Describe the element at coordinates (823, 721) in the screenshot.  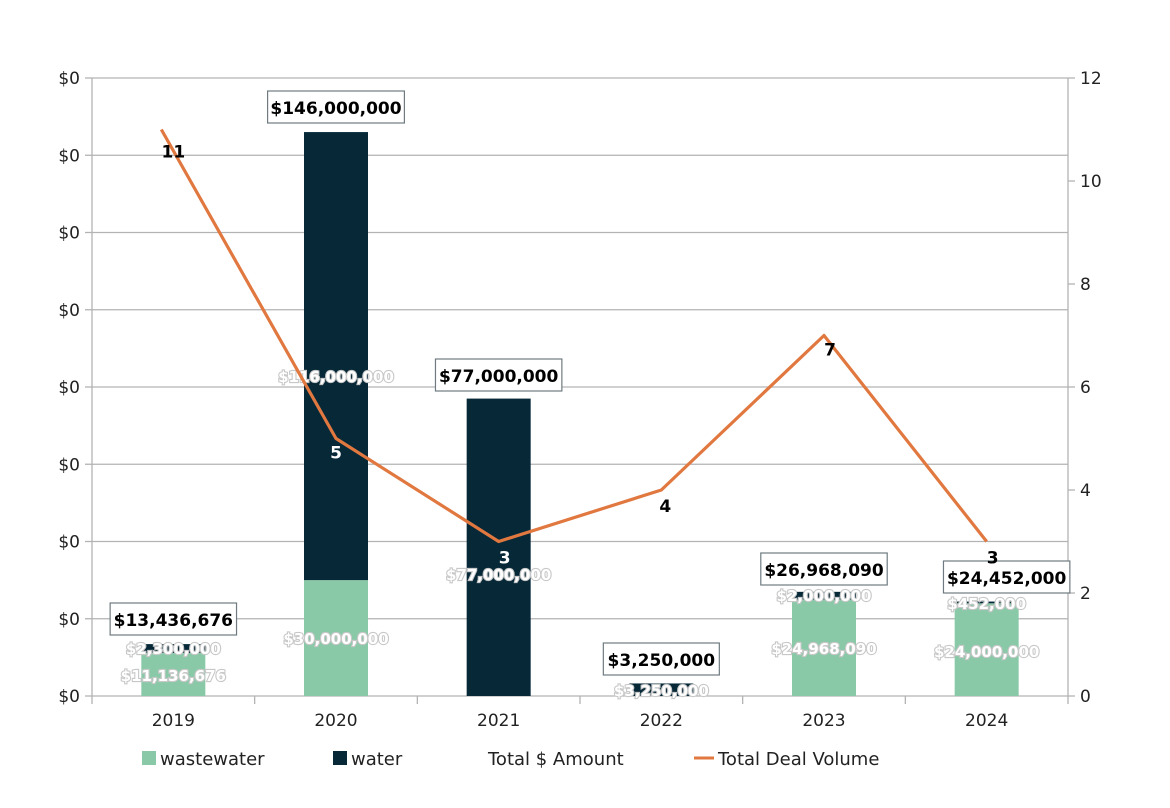
I see `x-tick-label: 2023` at that location.